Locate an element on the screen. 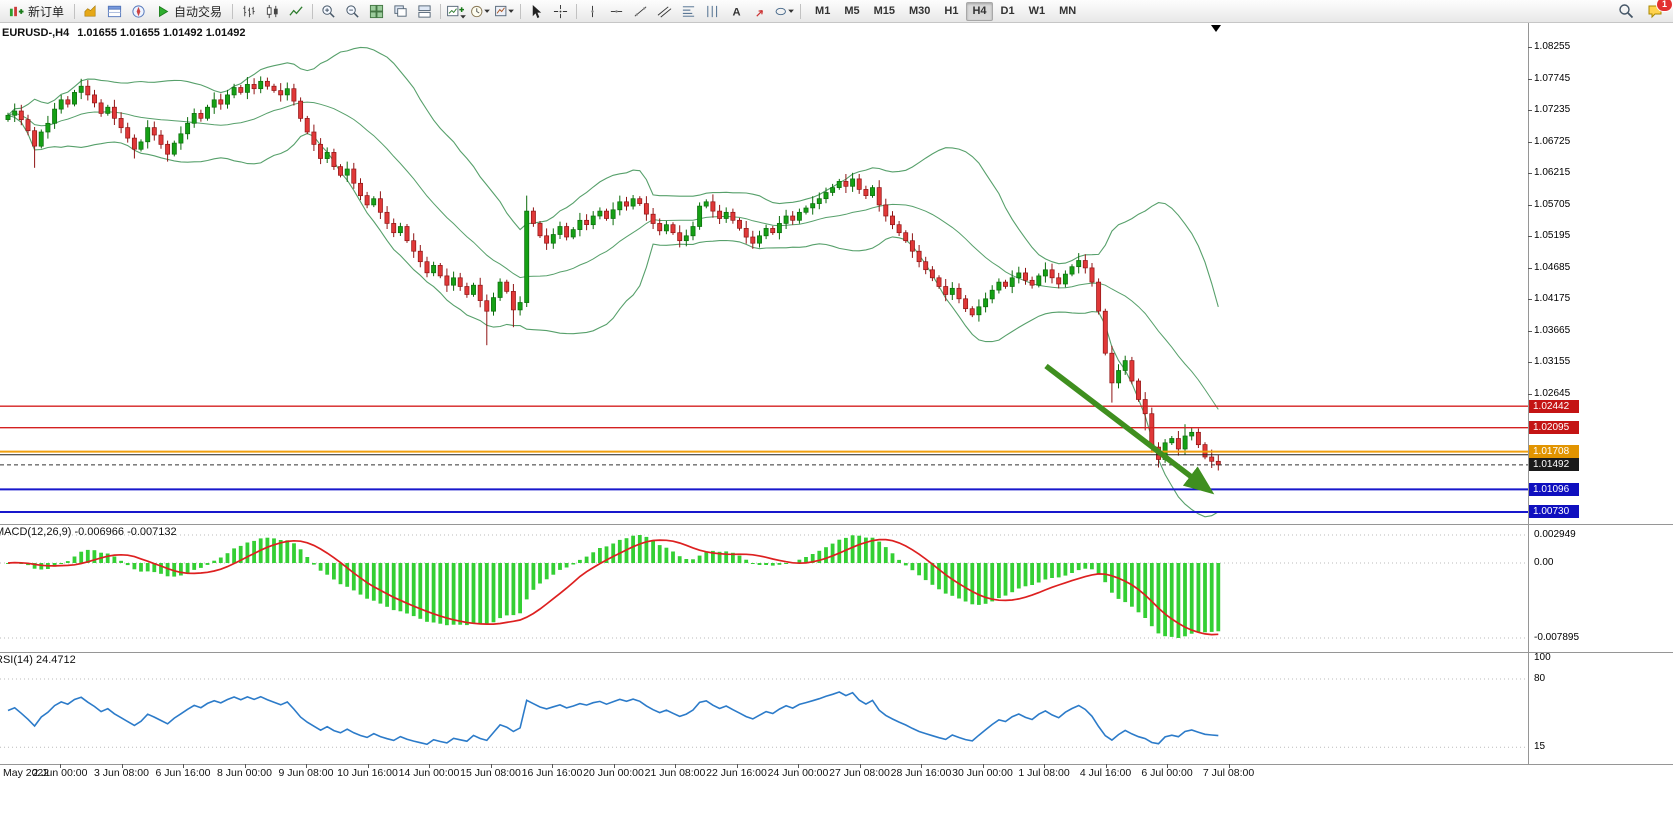  zoom-out-icon is located at coordinates (352, 11).